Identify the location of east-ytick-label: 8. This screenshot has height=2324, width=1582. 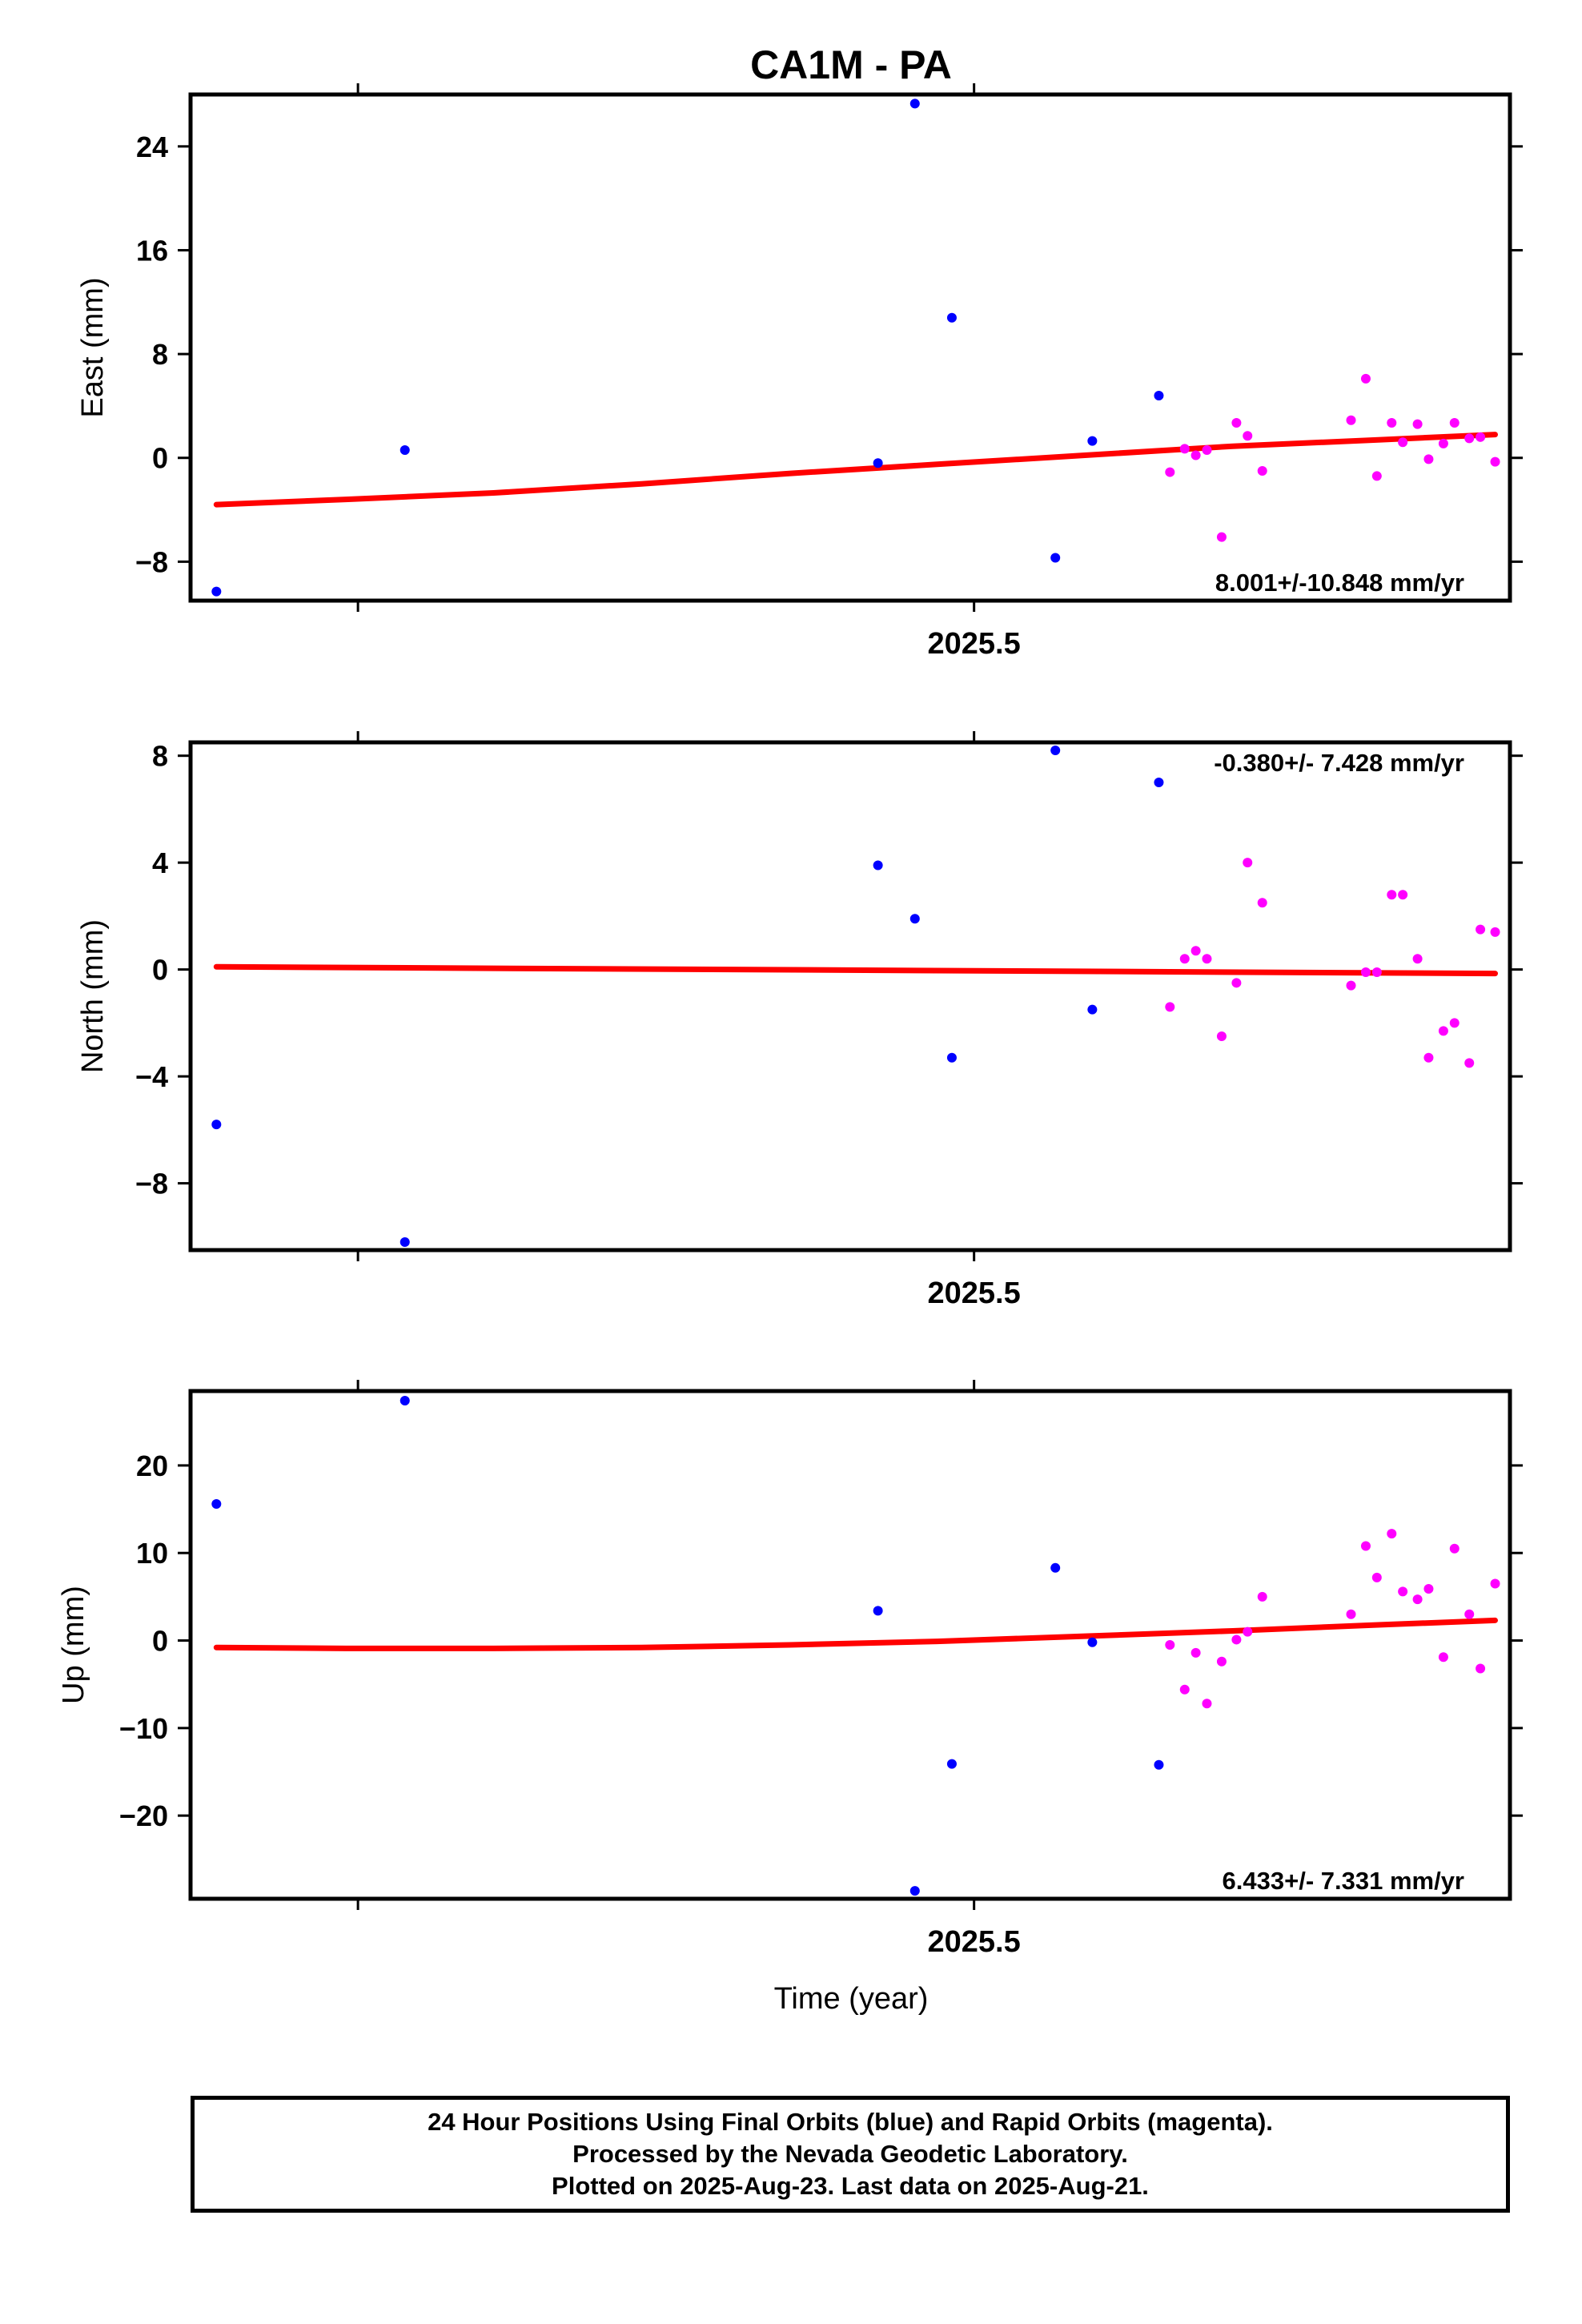
(160, 354).